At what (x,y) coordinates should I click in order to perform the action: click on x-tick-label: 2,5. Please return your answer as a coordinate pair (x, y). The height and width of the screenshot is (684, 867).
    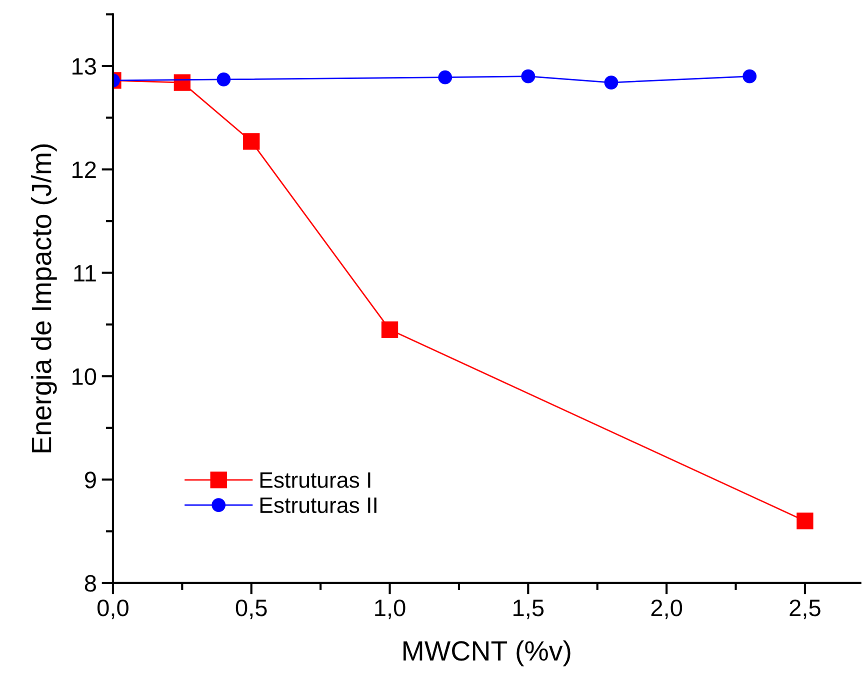
    Looking at the image, I should click on (805, 610).